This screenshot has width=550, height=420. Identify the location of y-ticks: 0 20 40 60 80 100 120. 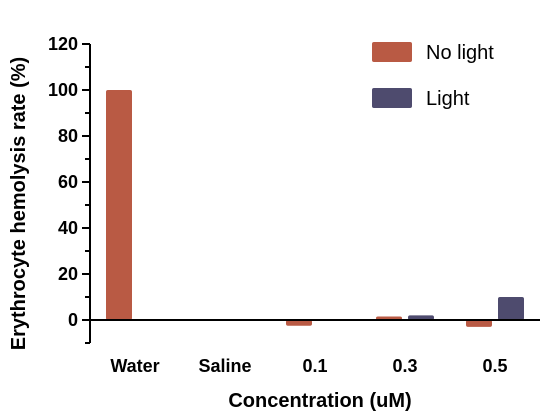
(69, 189).